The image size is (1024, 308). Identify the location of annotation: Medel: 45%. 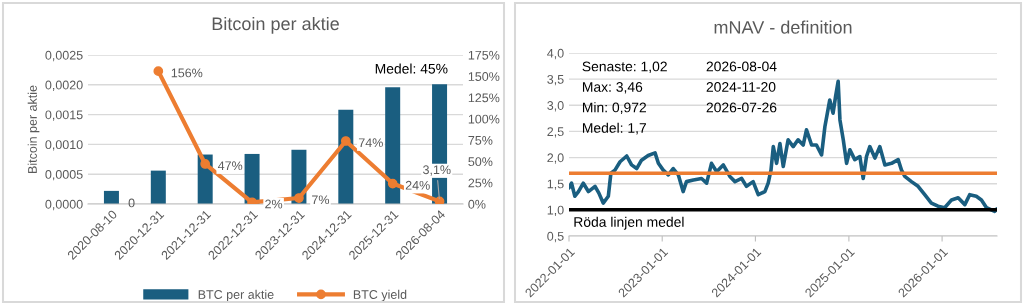
(411, 68).